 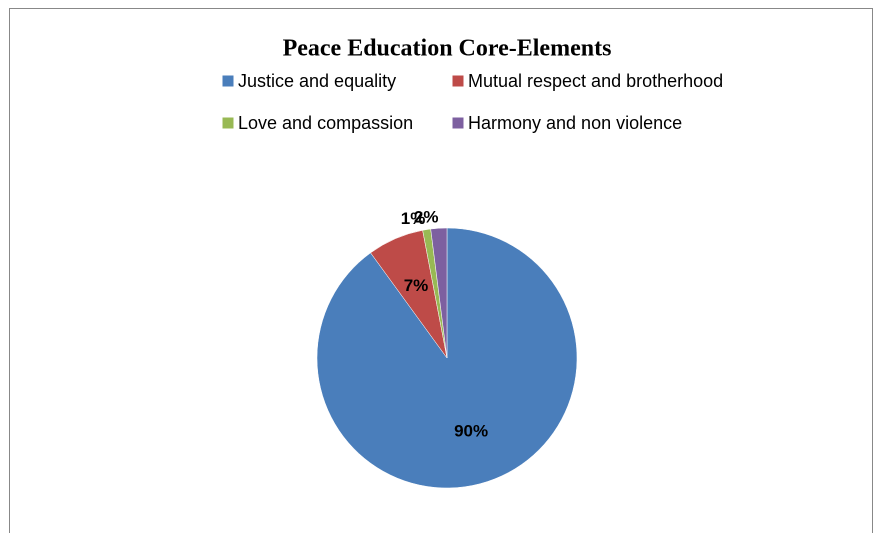 I want to click on legend-label: Harmony and non violence, so click(x=575, y=123).